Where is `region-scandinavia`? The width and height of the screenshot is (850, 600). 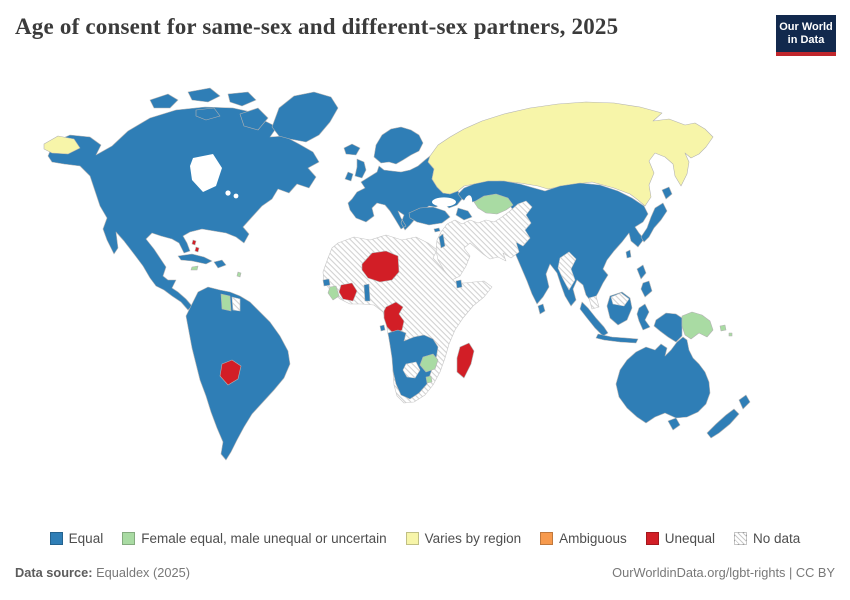 region-scandinavia is located at coordinates (398, 145).